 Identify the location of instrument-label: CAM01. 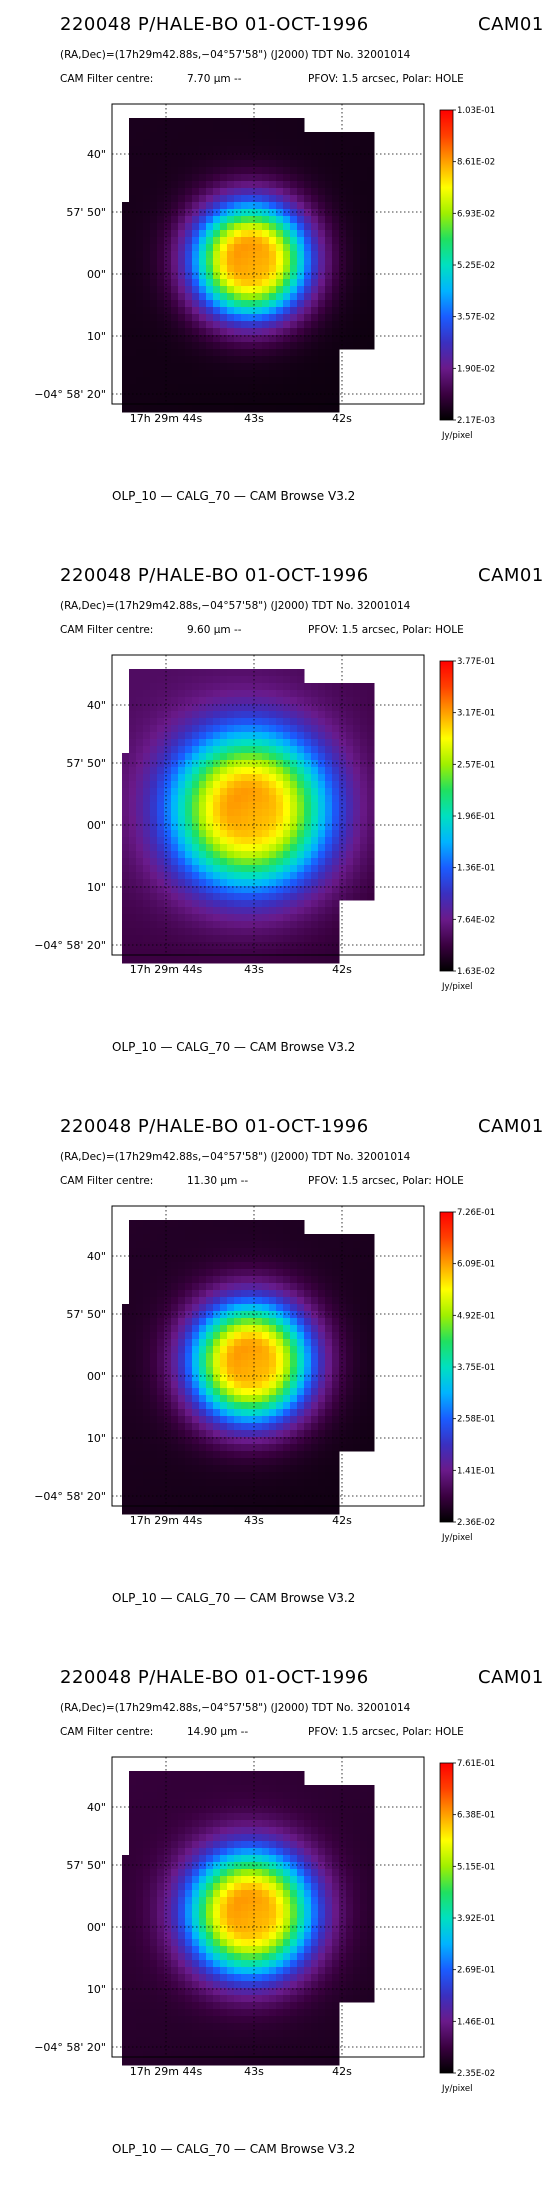
(511, 24).